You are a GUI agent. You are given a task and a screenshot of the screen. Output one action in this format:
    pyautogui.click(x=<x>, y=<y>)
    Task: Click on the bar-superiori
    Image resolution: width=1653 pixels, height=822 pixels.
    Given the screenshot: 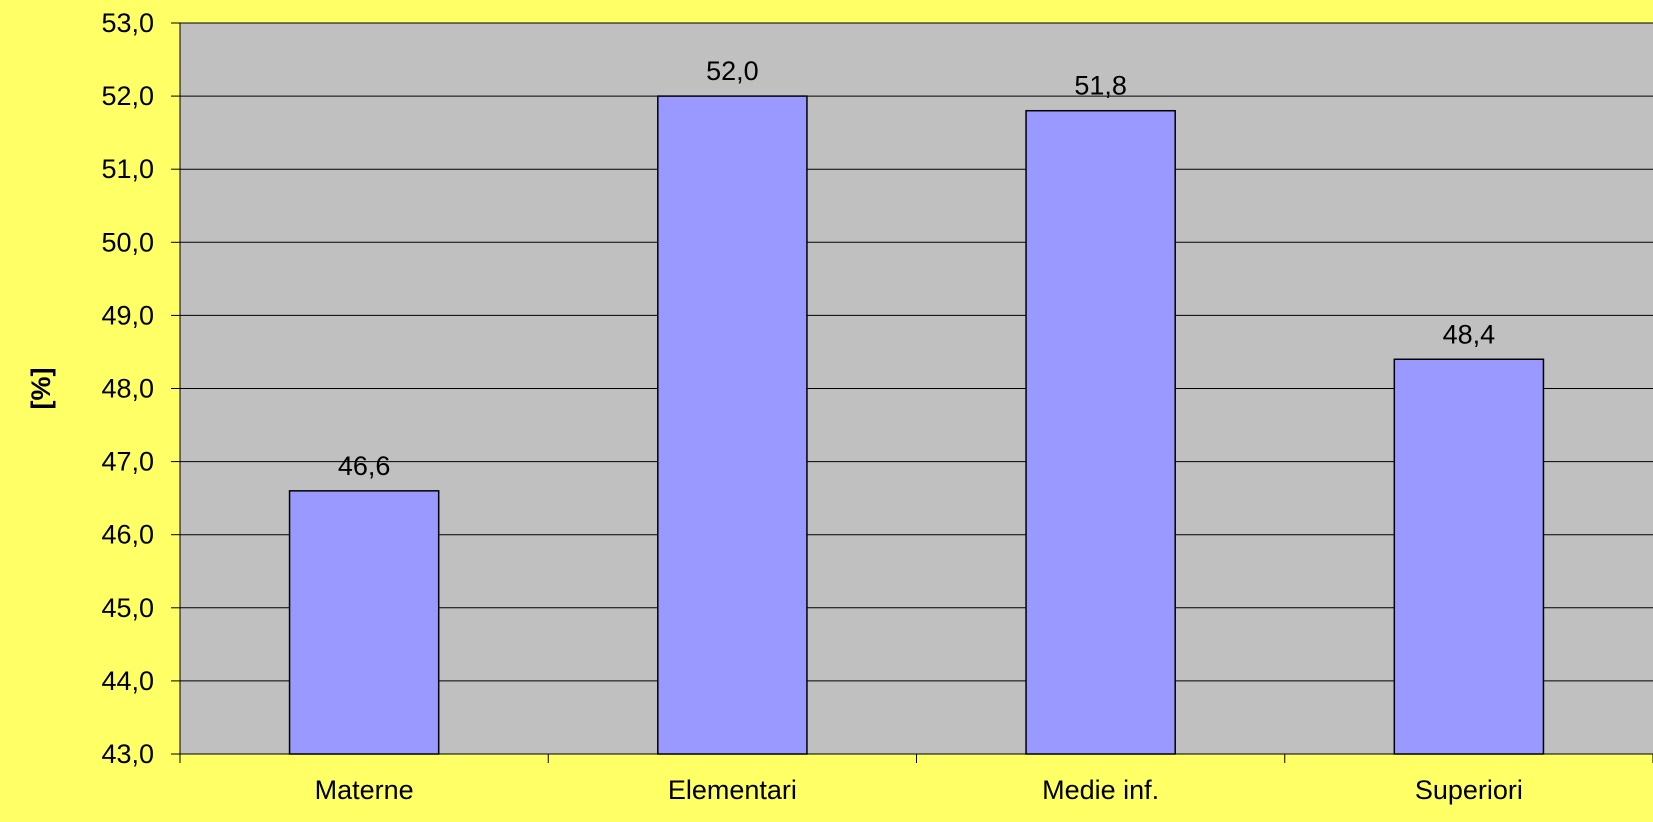 What is the action you would take?
    pyautogui.click(x=1469, y=556)
    